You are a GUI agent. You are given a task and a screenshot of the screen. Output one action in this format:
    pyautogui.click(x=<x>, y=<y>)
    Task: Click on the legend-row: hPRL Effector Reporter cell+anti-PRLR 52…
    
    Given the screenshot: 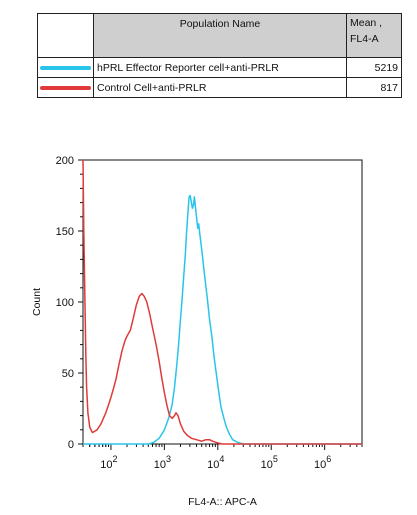 What is the action you would take?
    pyautogui.click(x=219, y=67)
    